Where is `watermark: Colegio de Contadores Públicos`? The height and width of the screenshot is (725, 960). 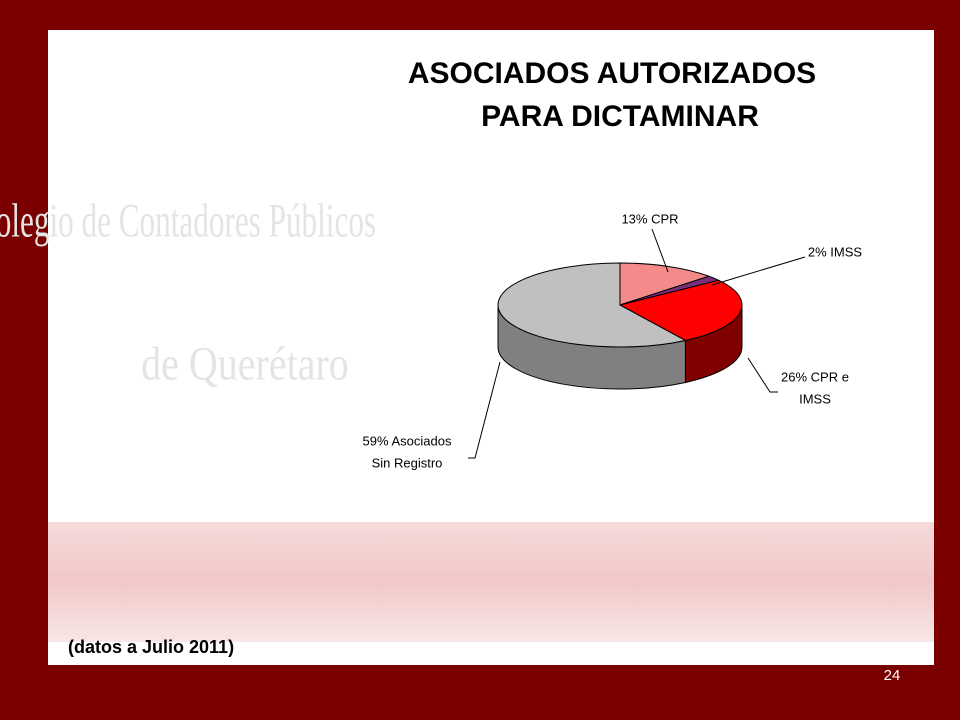
watermark: Colegio de Contadores Públicos is located at coordinates (188, 220).